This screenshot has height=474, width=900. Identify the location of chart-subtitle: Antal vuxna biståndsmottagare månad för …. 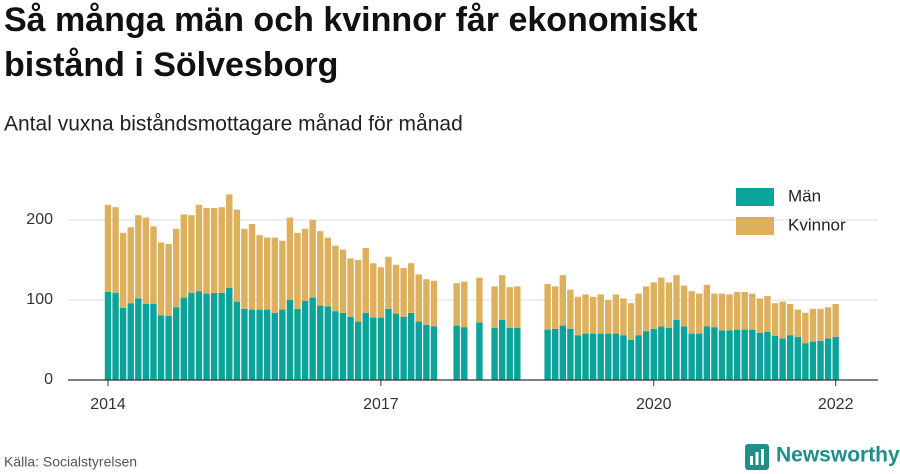
(233, 124).